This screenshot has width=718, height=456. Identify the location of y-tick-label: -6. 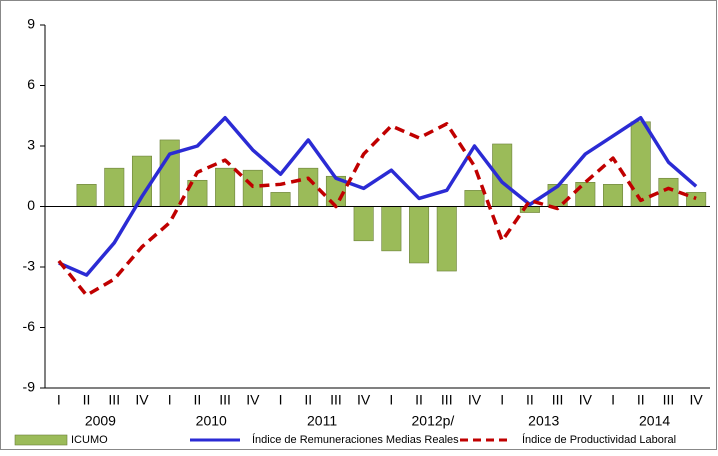
(29, 326).